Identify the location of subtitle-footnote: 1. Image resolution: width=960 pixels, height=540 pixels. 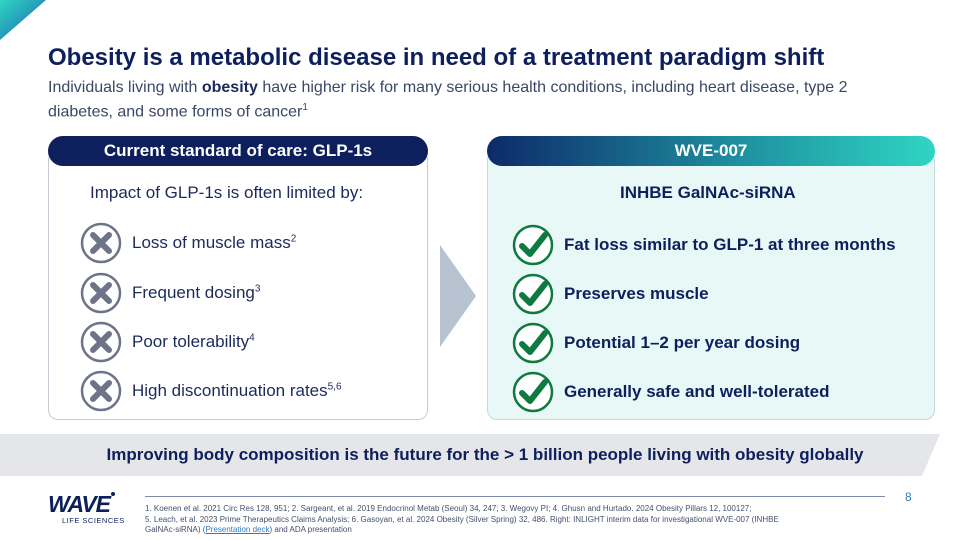
(305, 107).